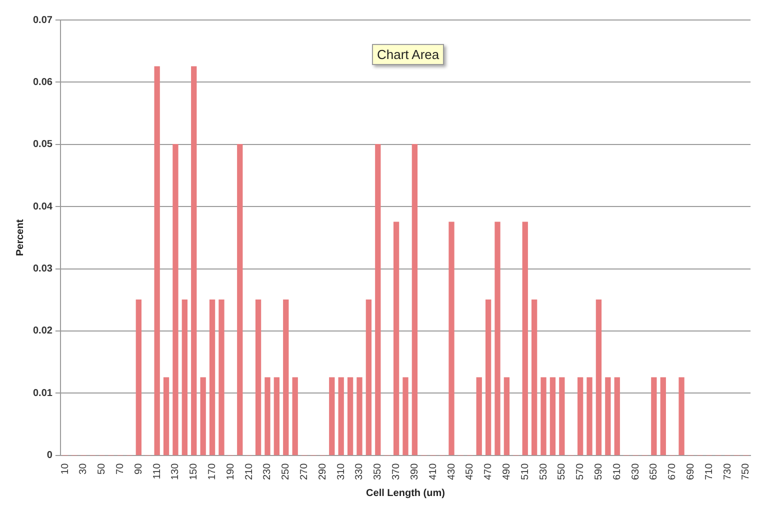  What do you see at coordinates (20, 237) in the screenshot?
I see `y-axis-title: Percent` at bounding box center [20, 237].